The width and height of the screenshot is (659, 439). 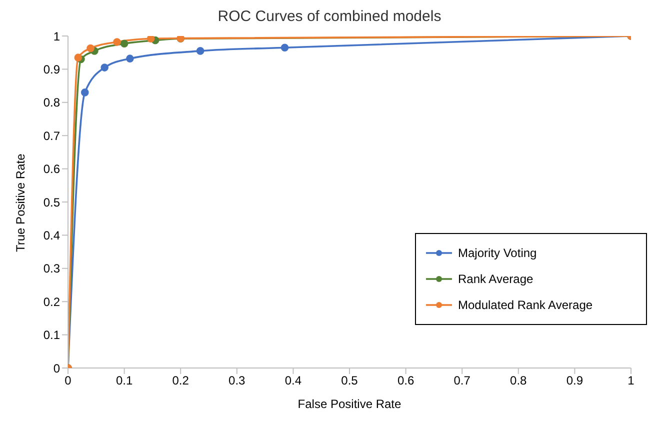 I want to click on y-tick-label: 0, so click(x=56, y=368).